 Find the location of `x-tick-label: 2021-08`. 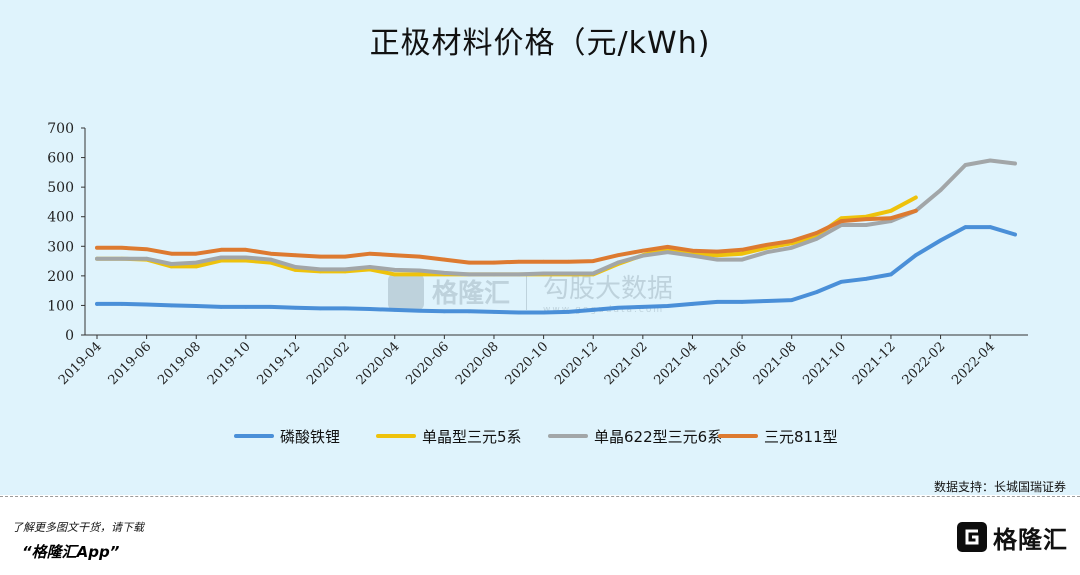

x-tick-label: 2021-08 is located at coordinates (775, 363).